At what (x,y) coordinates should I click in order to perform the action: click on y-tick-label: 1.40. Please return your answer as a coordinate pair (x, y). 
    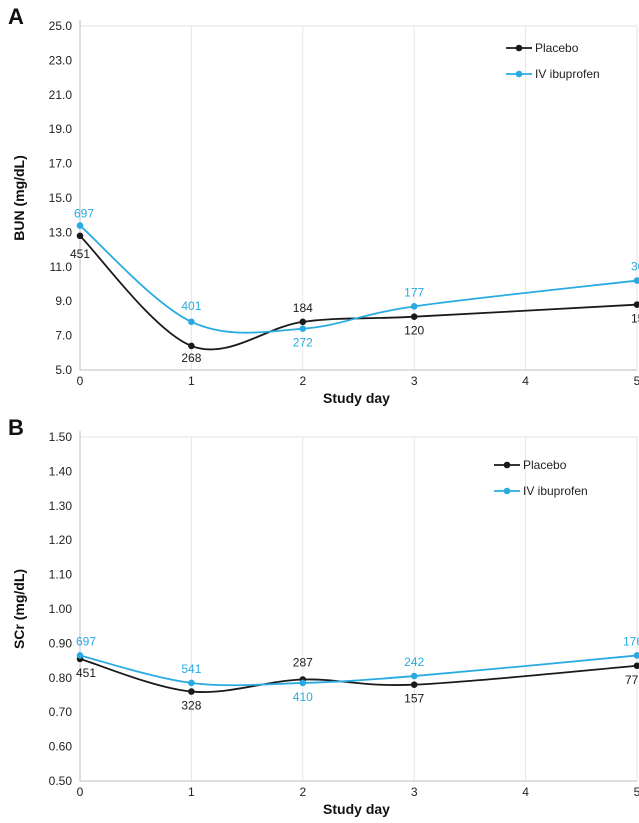
    Looking at the image, I should click on (61, 471).